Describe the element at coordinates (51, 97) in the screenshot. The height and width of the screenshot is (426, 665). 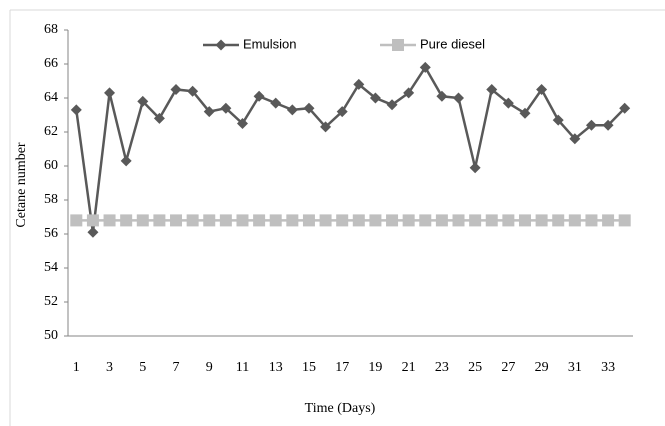
I see `y-tick-label: 64` at that location.